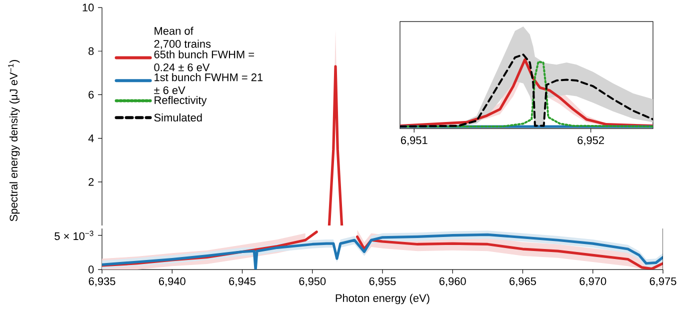  I want to click on x-tick-label: 6,960, so click(452, 282).